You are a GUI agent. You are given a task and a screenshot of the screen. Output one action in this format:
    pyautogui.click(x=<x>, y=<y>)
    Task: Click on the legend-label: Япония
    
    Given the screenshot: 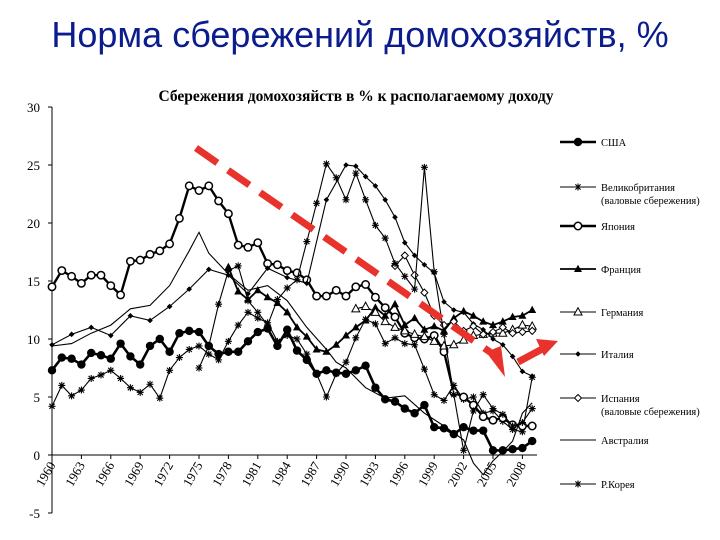 What is the action you would take?
    pyautogui.click(x=618, y=227)
    